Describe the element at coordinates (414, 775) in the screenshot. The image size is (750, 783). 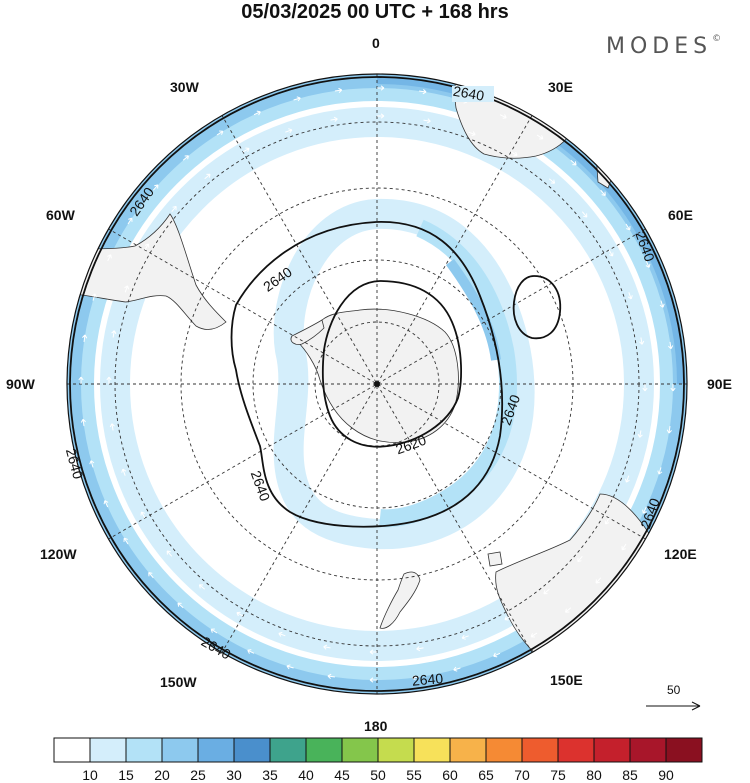
I see `colorbar-tick-label: 55` at that location.